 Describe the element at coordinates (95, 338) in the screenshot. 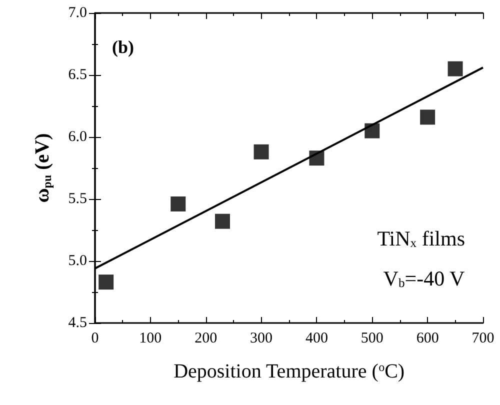

I see `x-tick-label: 0` at that location.